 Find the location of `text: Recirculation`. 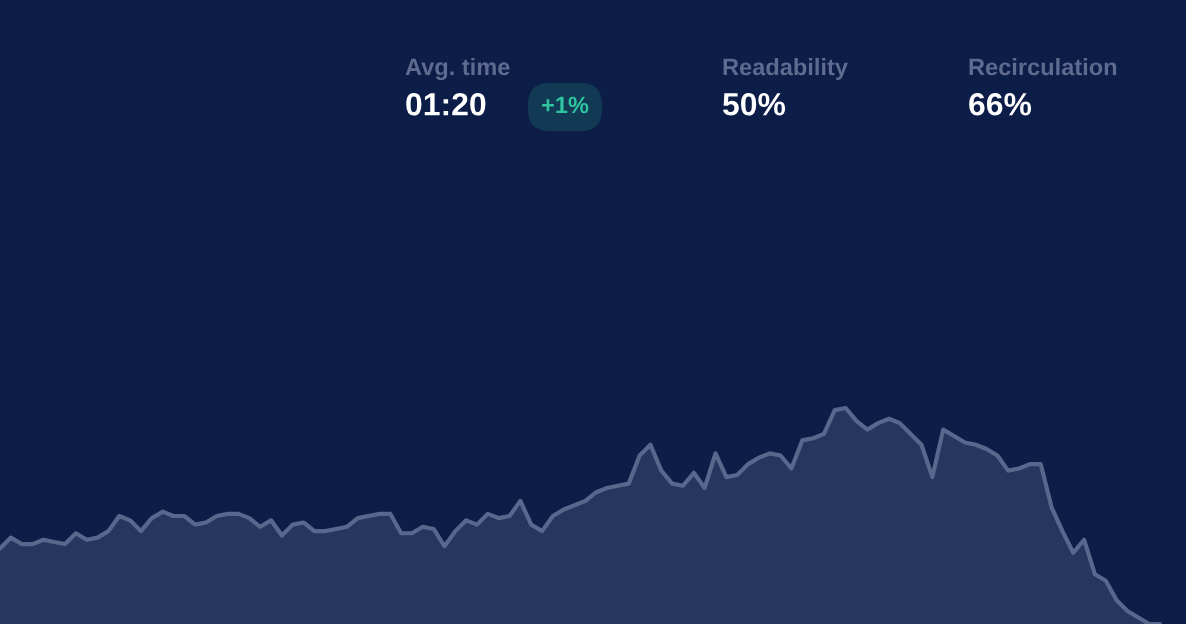

text: Recirculation is located at coordinates (1043, 67).